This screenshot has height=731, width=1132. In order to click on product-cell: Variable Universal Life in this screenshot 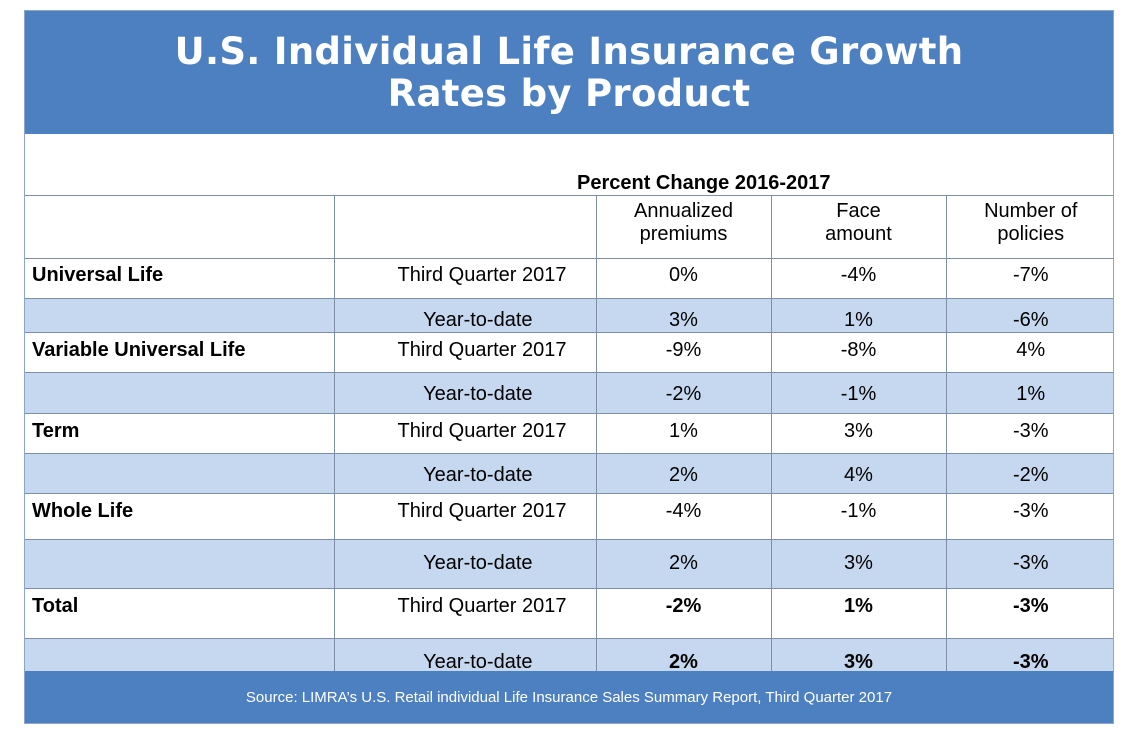, I will do `click(180, 352)`.